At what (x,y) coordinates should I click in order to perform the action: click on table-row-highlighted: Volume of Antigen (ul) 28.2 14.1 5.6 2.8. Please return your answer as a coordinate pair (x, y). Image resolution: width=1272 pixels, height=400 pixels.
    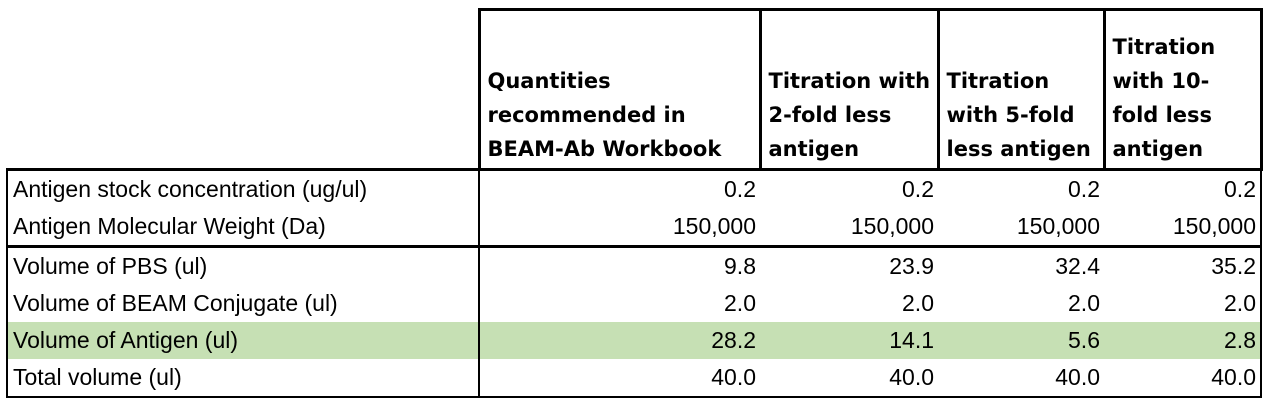
    Looking at the image, I should click on (634, 340).